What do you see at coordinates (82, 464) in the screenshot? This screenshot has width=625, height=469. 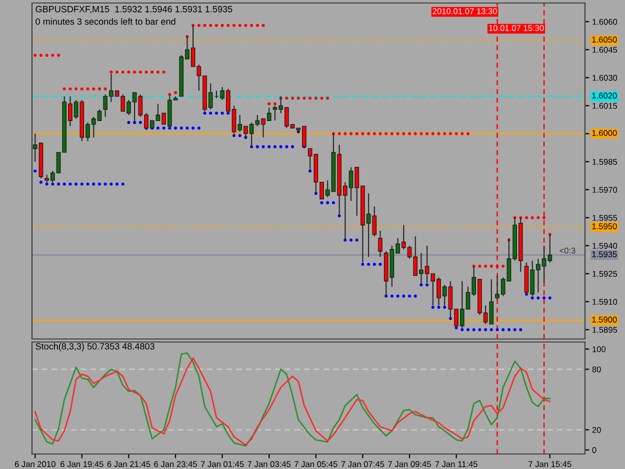 I see `x-tick-label: 6 Jan 19:45` at bounding box center [82, 464].